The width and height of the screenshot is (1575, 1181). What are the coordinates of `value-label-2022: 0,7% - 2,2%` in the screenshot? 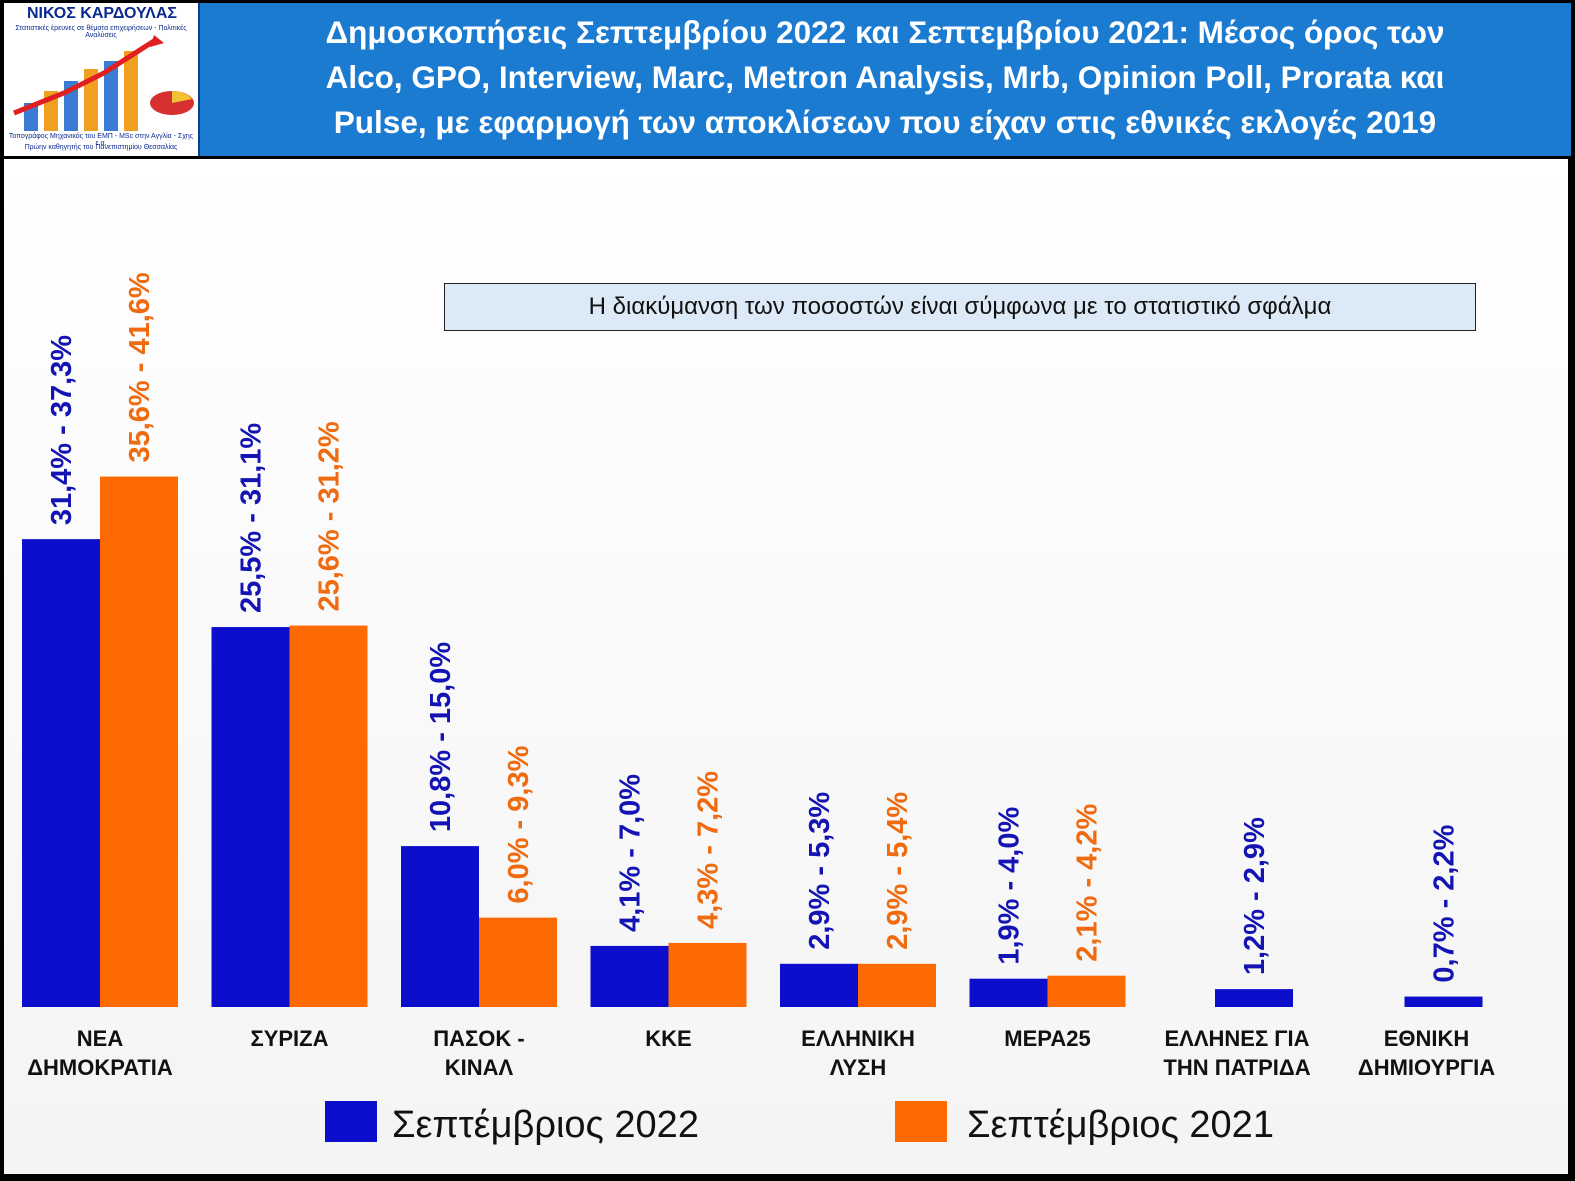 It's located at (1445, 903).